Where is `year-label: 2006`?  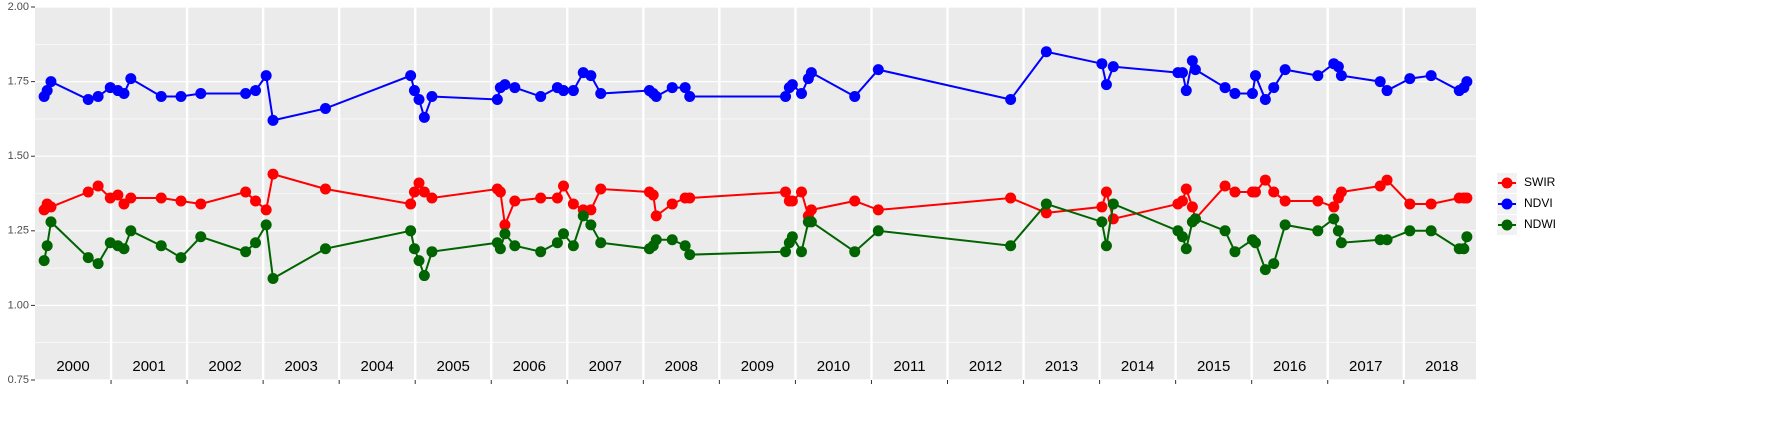
year-label: 2006 is located at coordinates (529, 366).